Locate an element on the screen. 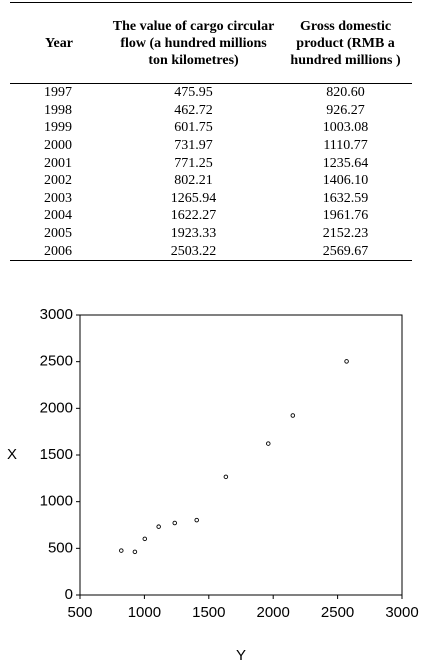  table-row: 2002 802.21 1406.10 is located at coordinates (211, 181).